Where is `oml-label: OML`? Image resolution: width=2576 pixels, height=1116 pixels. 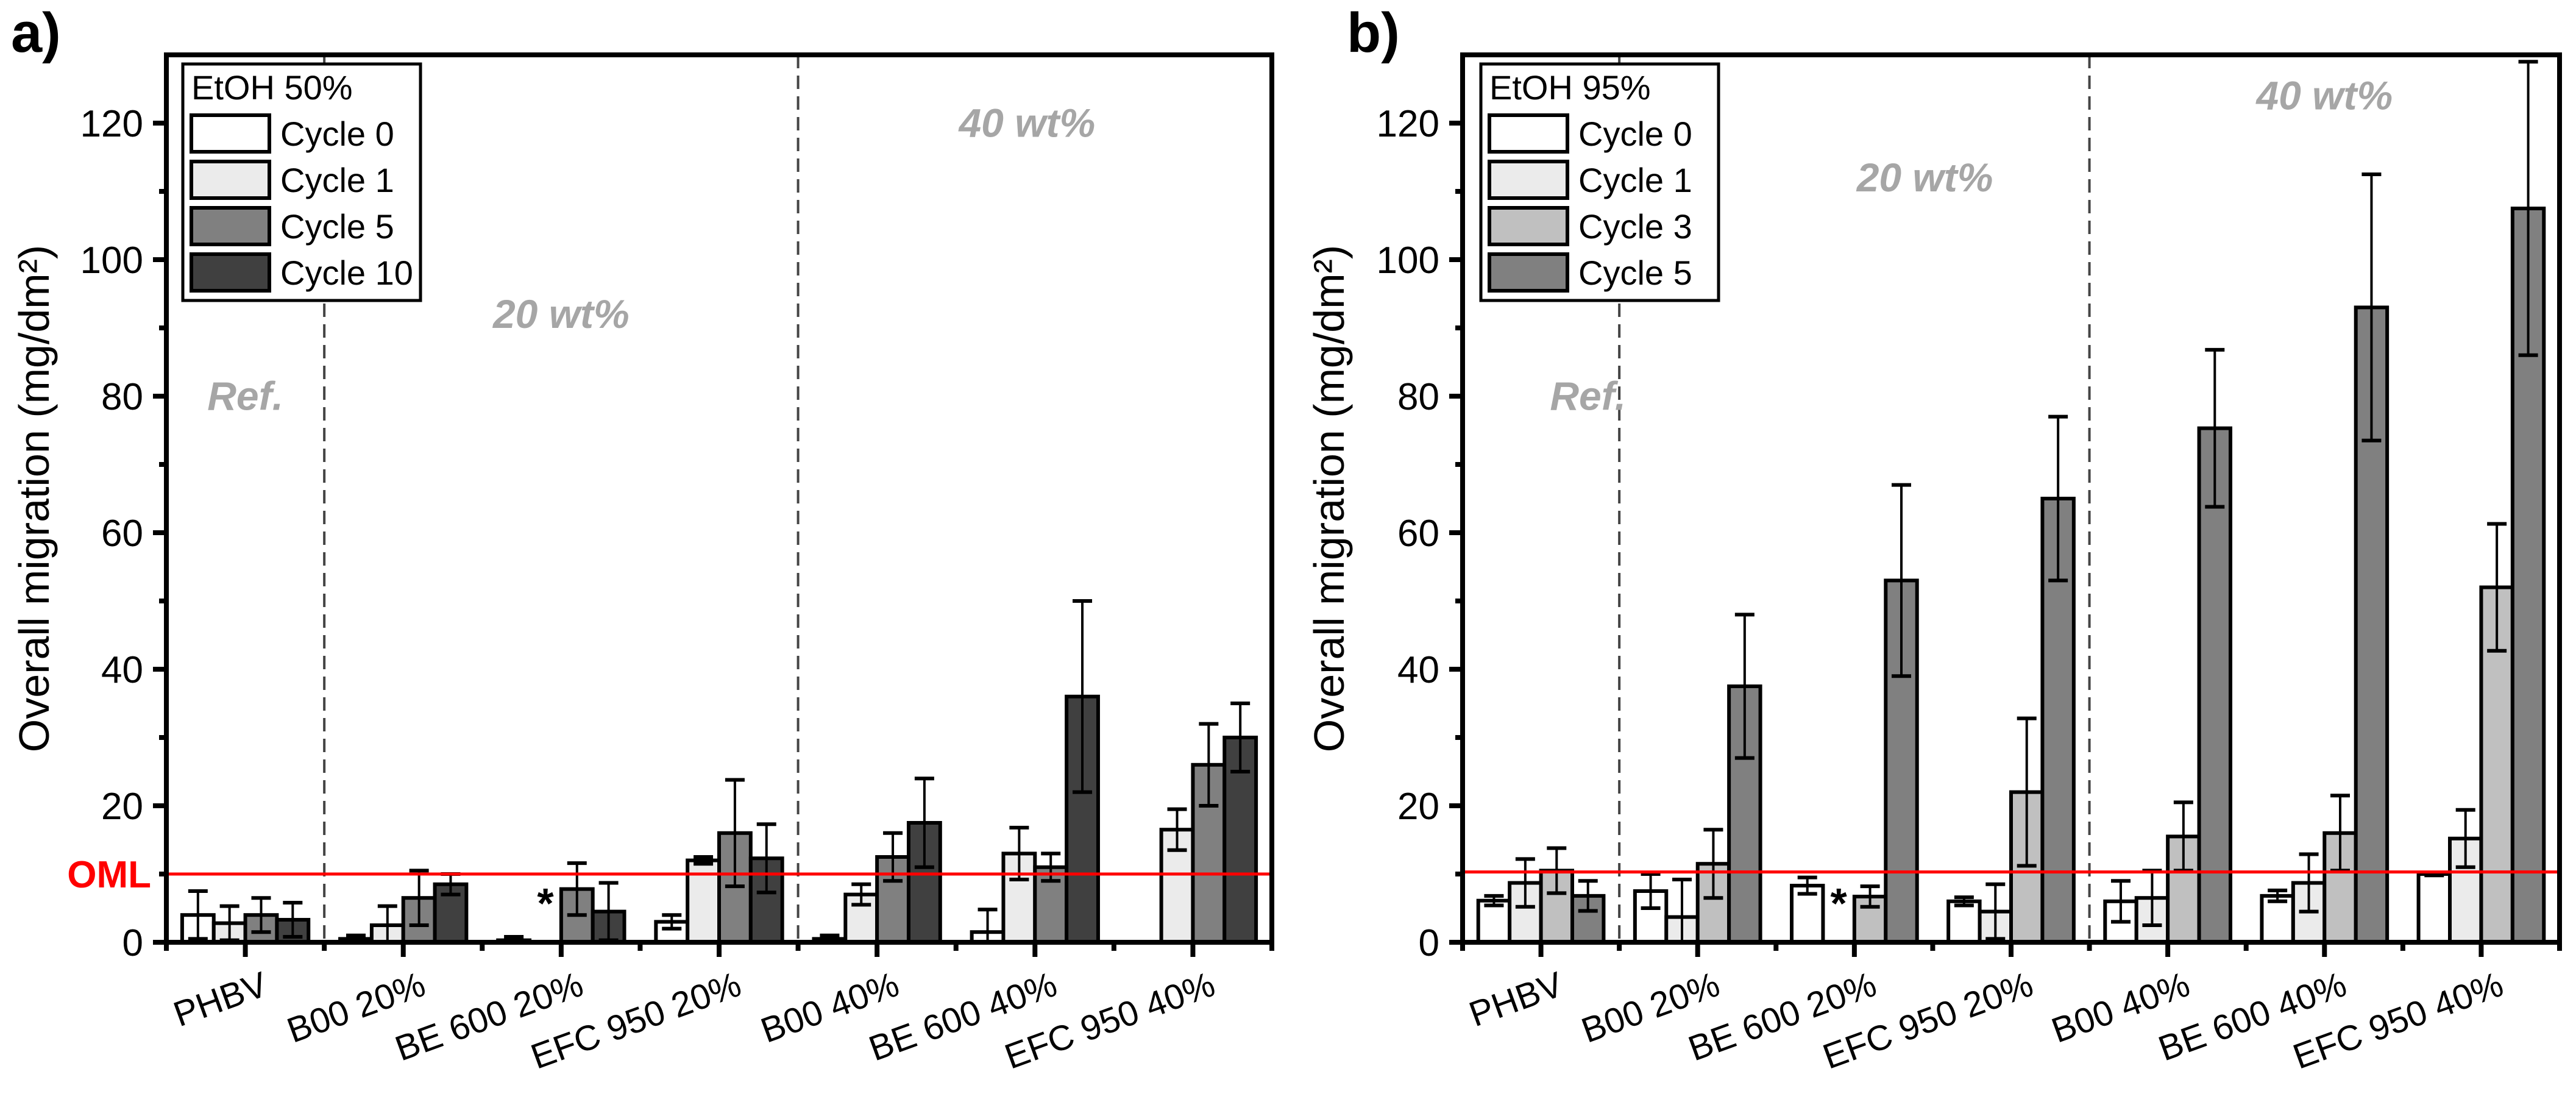 oml-label: OML is located at coordinates (109, 875).